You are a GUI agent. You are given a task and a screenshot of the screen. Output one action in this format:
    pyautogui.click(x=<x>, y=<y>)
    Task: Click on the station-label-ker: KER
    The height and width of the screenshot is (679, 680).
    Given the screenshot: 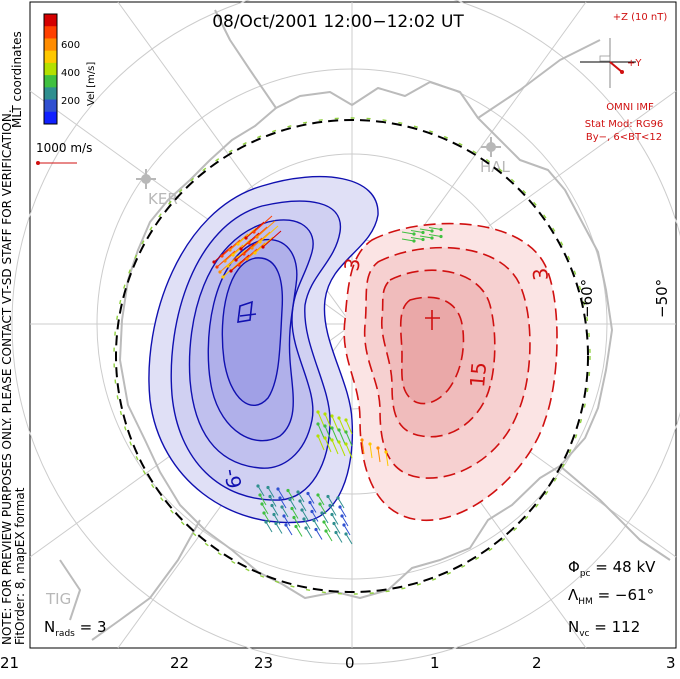 What is the action you would take?
    pyautogui.click(x=163, y=199)
    